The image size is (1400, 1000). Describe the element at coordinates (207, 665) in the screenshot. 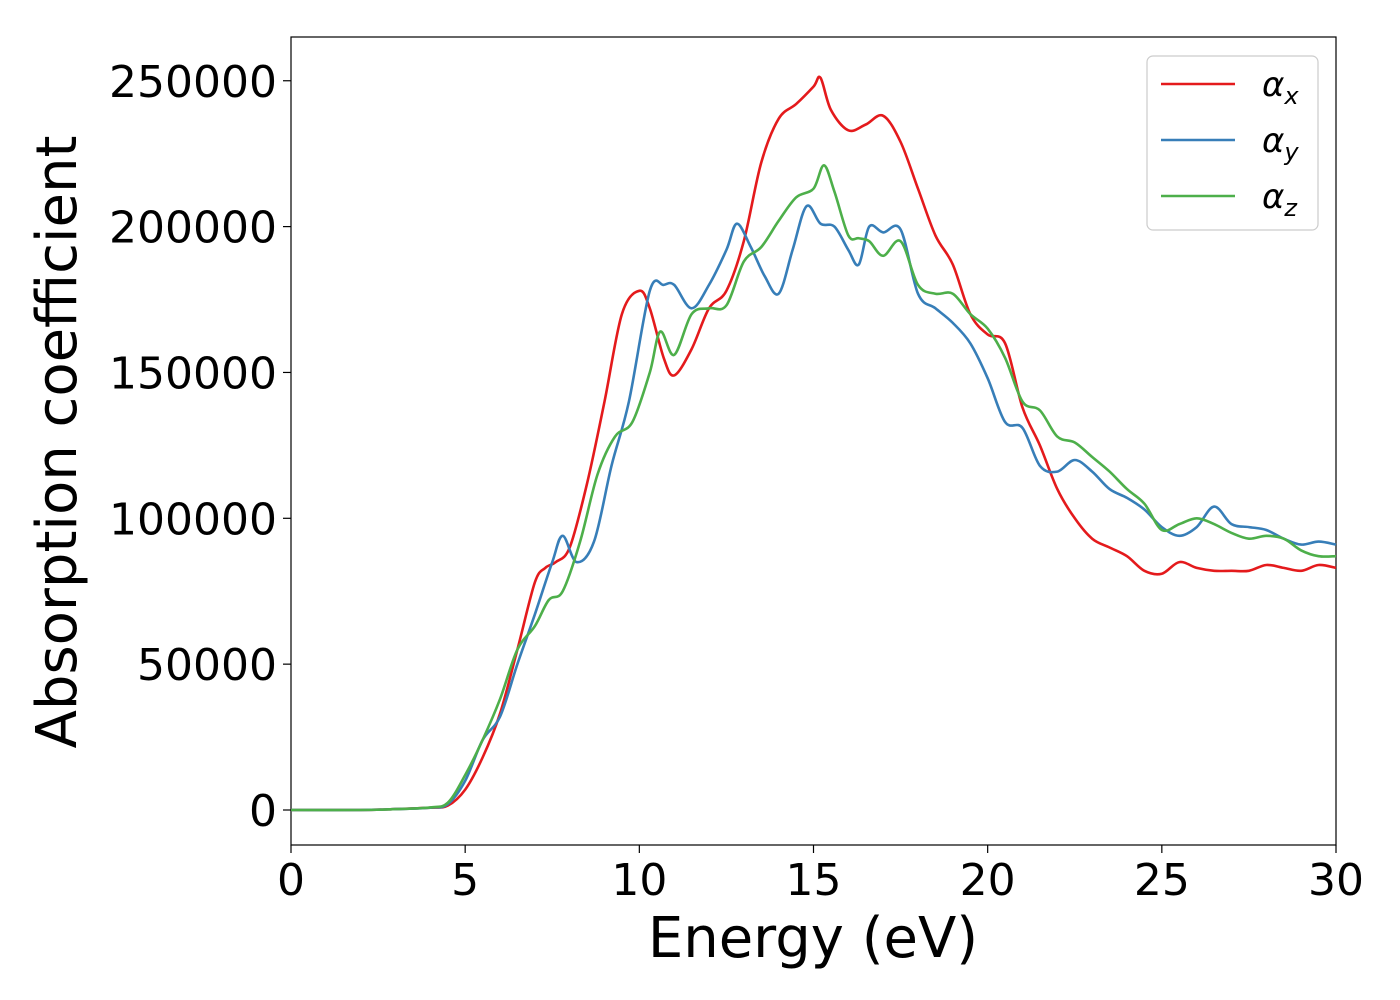

I see `y-tick-label: 50000` at that location.